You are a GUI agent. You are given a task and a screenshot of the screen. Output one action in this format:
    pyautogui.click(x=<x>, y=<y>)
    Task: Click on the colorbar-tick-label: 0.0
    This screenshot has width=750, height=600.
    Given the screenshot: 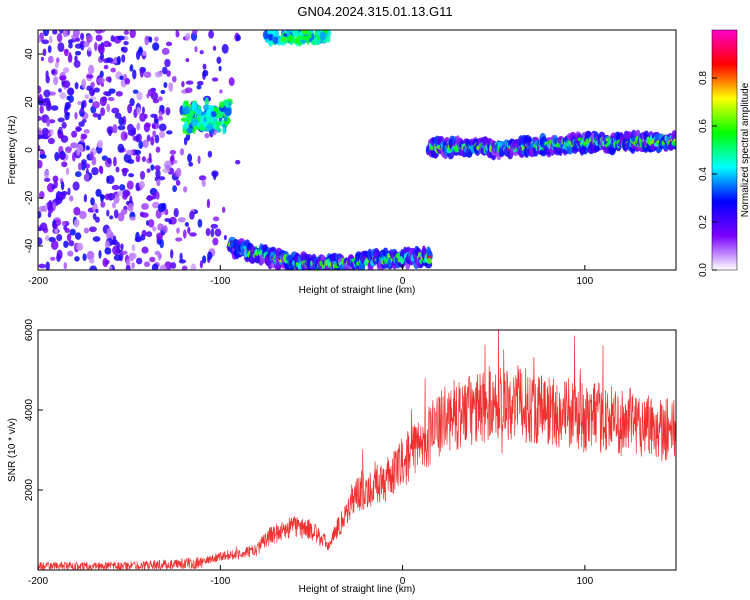 What is the action you would take?
    pyautogui.click(x=703, y=270)
    